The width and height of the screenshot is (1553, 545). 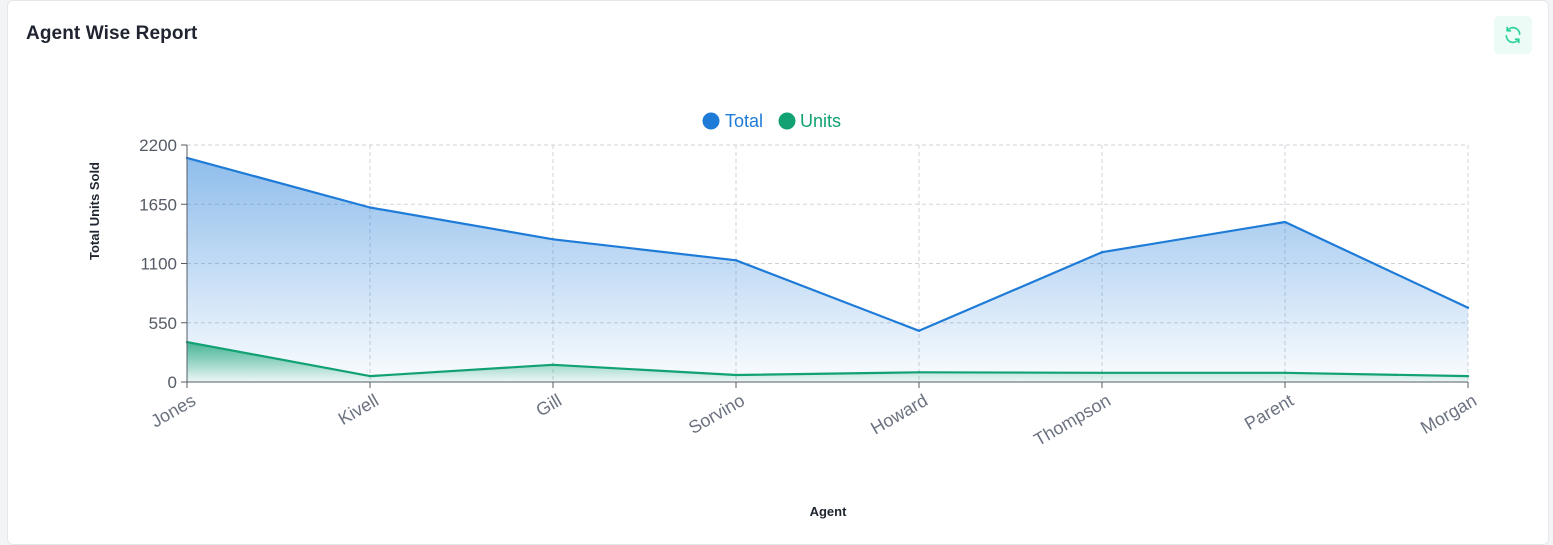 I want to click on point-total-kivell, so click(x=370, y=207).